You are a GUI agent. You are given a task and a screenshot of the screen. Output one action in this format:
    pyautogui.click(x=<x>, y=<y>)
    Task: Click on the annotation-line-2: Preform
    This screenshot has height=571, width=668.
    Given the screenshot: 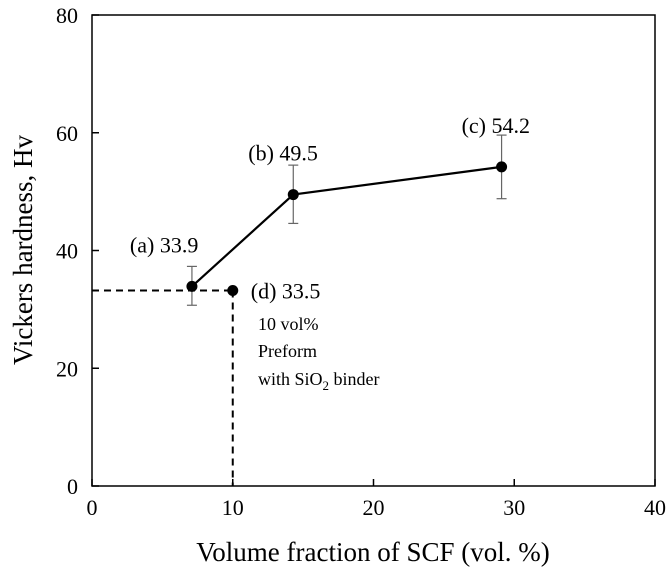 What is the action you would take?
    pyautogui.click(x=287, y=351)
    